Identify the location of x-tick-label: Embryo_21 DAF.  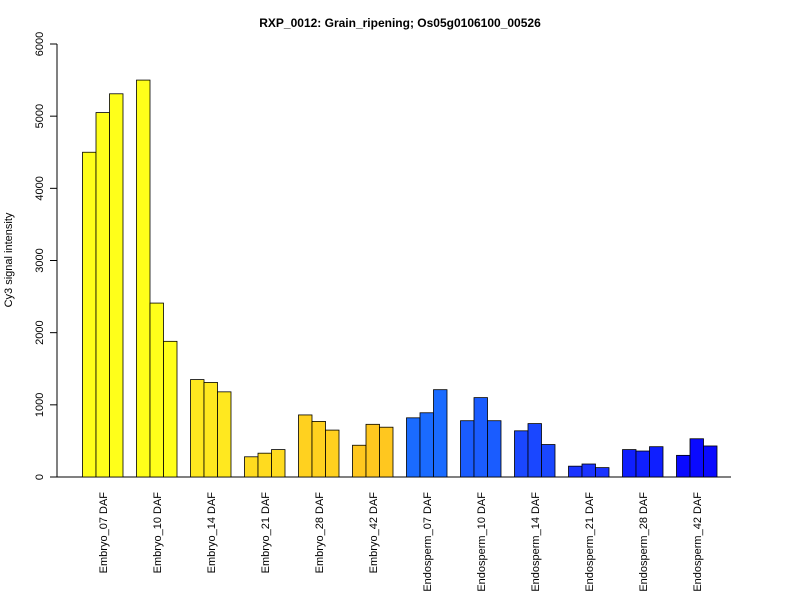
(266, 533).